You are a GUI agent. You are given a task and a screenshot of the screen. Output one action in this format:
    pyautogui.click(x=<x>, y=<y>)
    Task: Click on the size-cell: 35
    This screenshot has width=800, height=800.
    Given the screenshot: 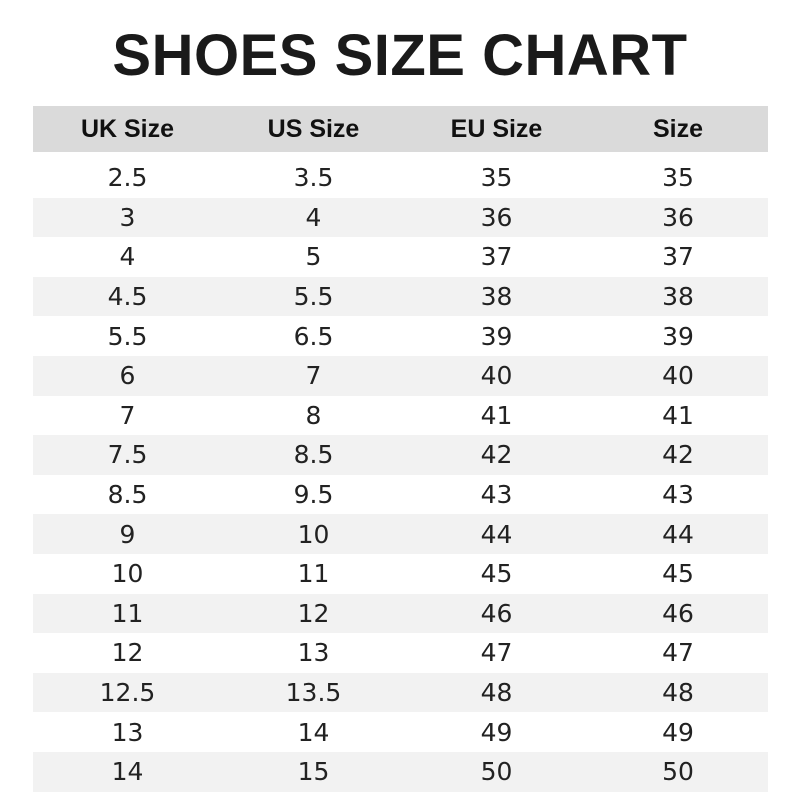 What is the action you would take?
    pyautogui.click(x=678, y=178)
    